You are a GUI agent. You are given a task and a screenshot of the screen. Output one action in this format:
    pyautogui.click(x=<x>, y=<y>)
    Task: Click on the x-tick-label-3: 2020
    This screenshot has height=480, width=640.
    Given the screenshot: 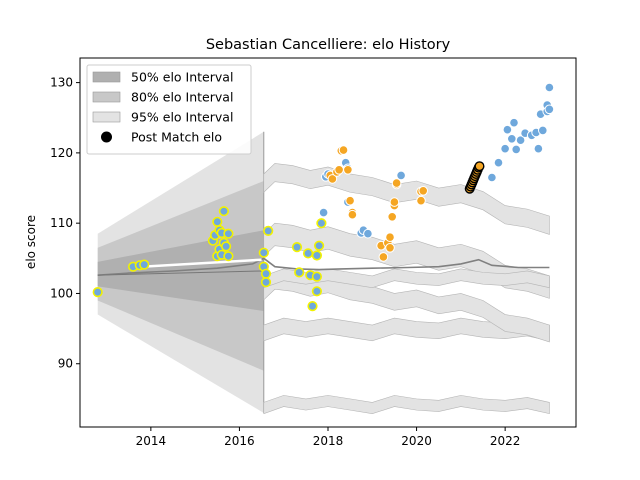 What is the action you would take?
    pyautogui.click(x=416, y=441)
    